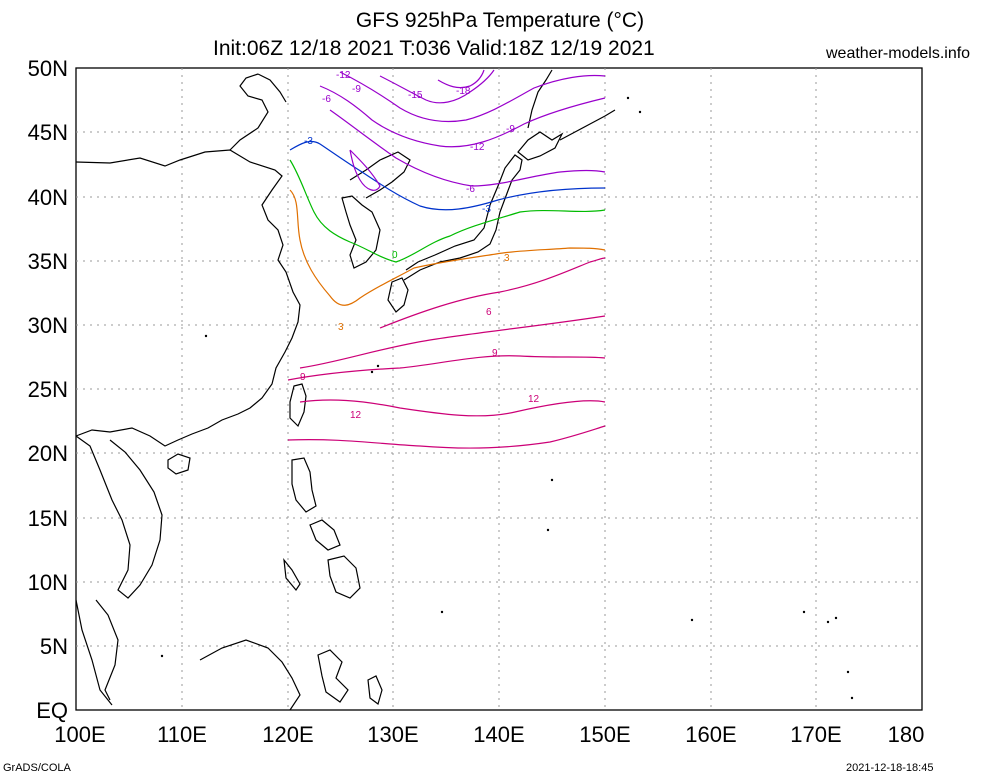 The image size is (1000, 779). Describe the element at coordinates (48, 582) in the screenshot. I see `lat-label-10n: 10N` at that location.